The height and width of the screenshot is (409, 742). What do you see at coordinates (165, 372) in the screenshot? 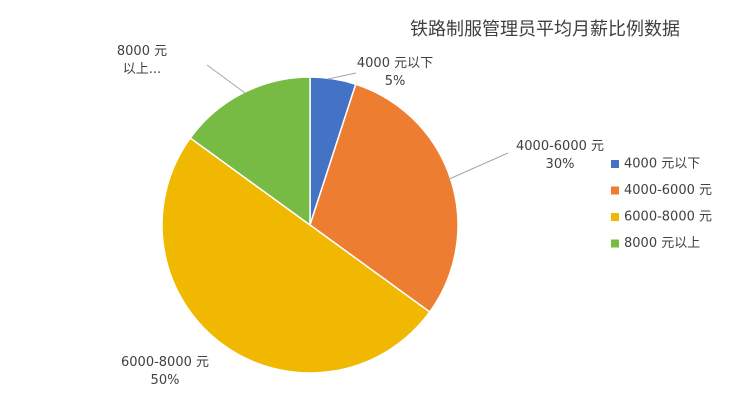
I see `data-label: 6000-8000 元 50%` at bounding box center [165, 372].